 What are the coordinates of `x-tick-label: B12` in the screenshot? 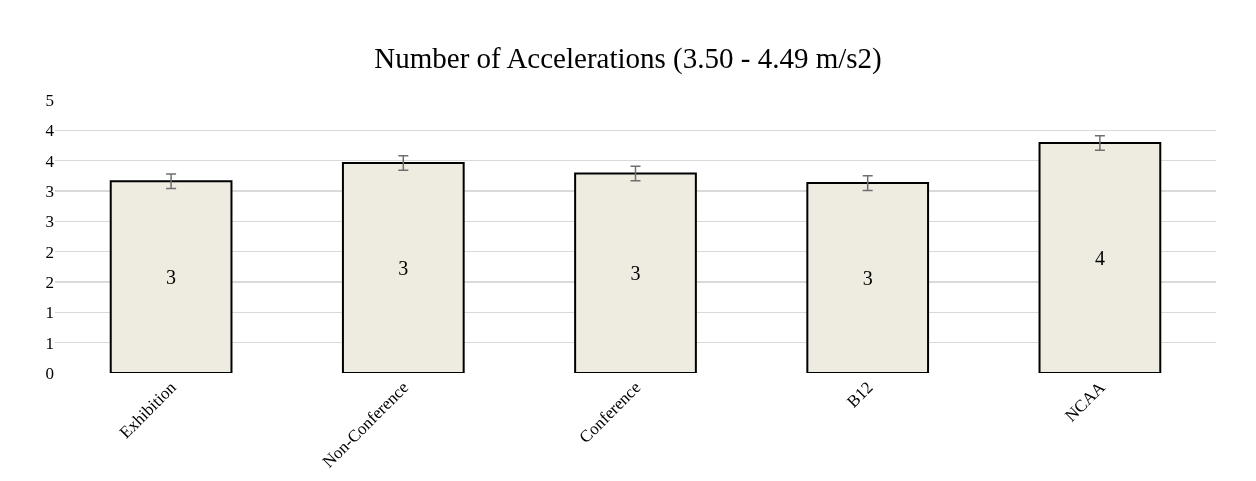 It's located at (860, 394).